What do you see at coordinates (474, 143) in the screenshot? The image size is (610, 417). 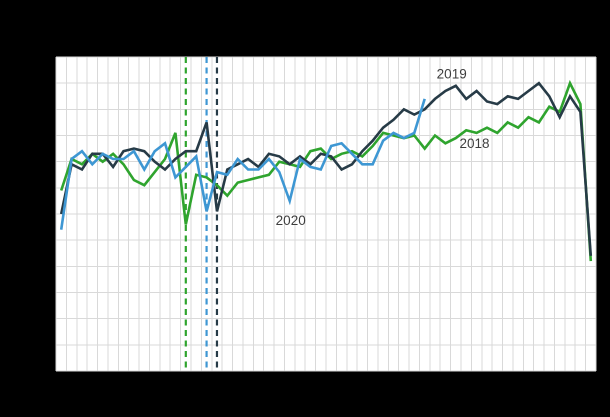 I see `series-label-2018: 2018` at bounding box center [474, 143].